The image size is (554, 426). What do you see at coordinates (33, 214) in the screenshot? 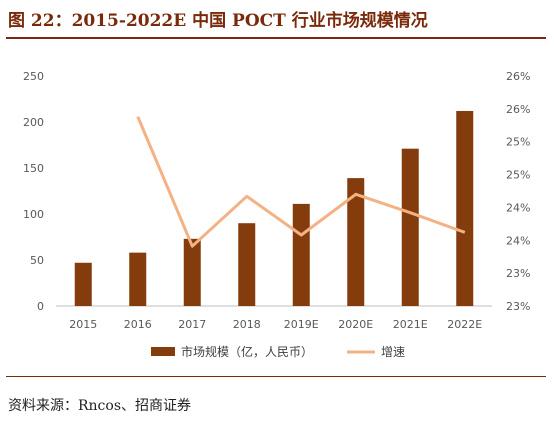
I see `left-tick-label: 100` at bounding box center [33, 214].